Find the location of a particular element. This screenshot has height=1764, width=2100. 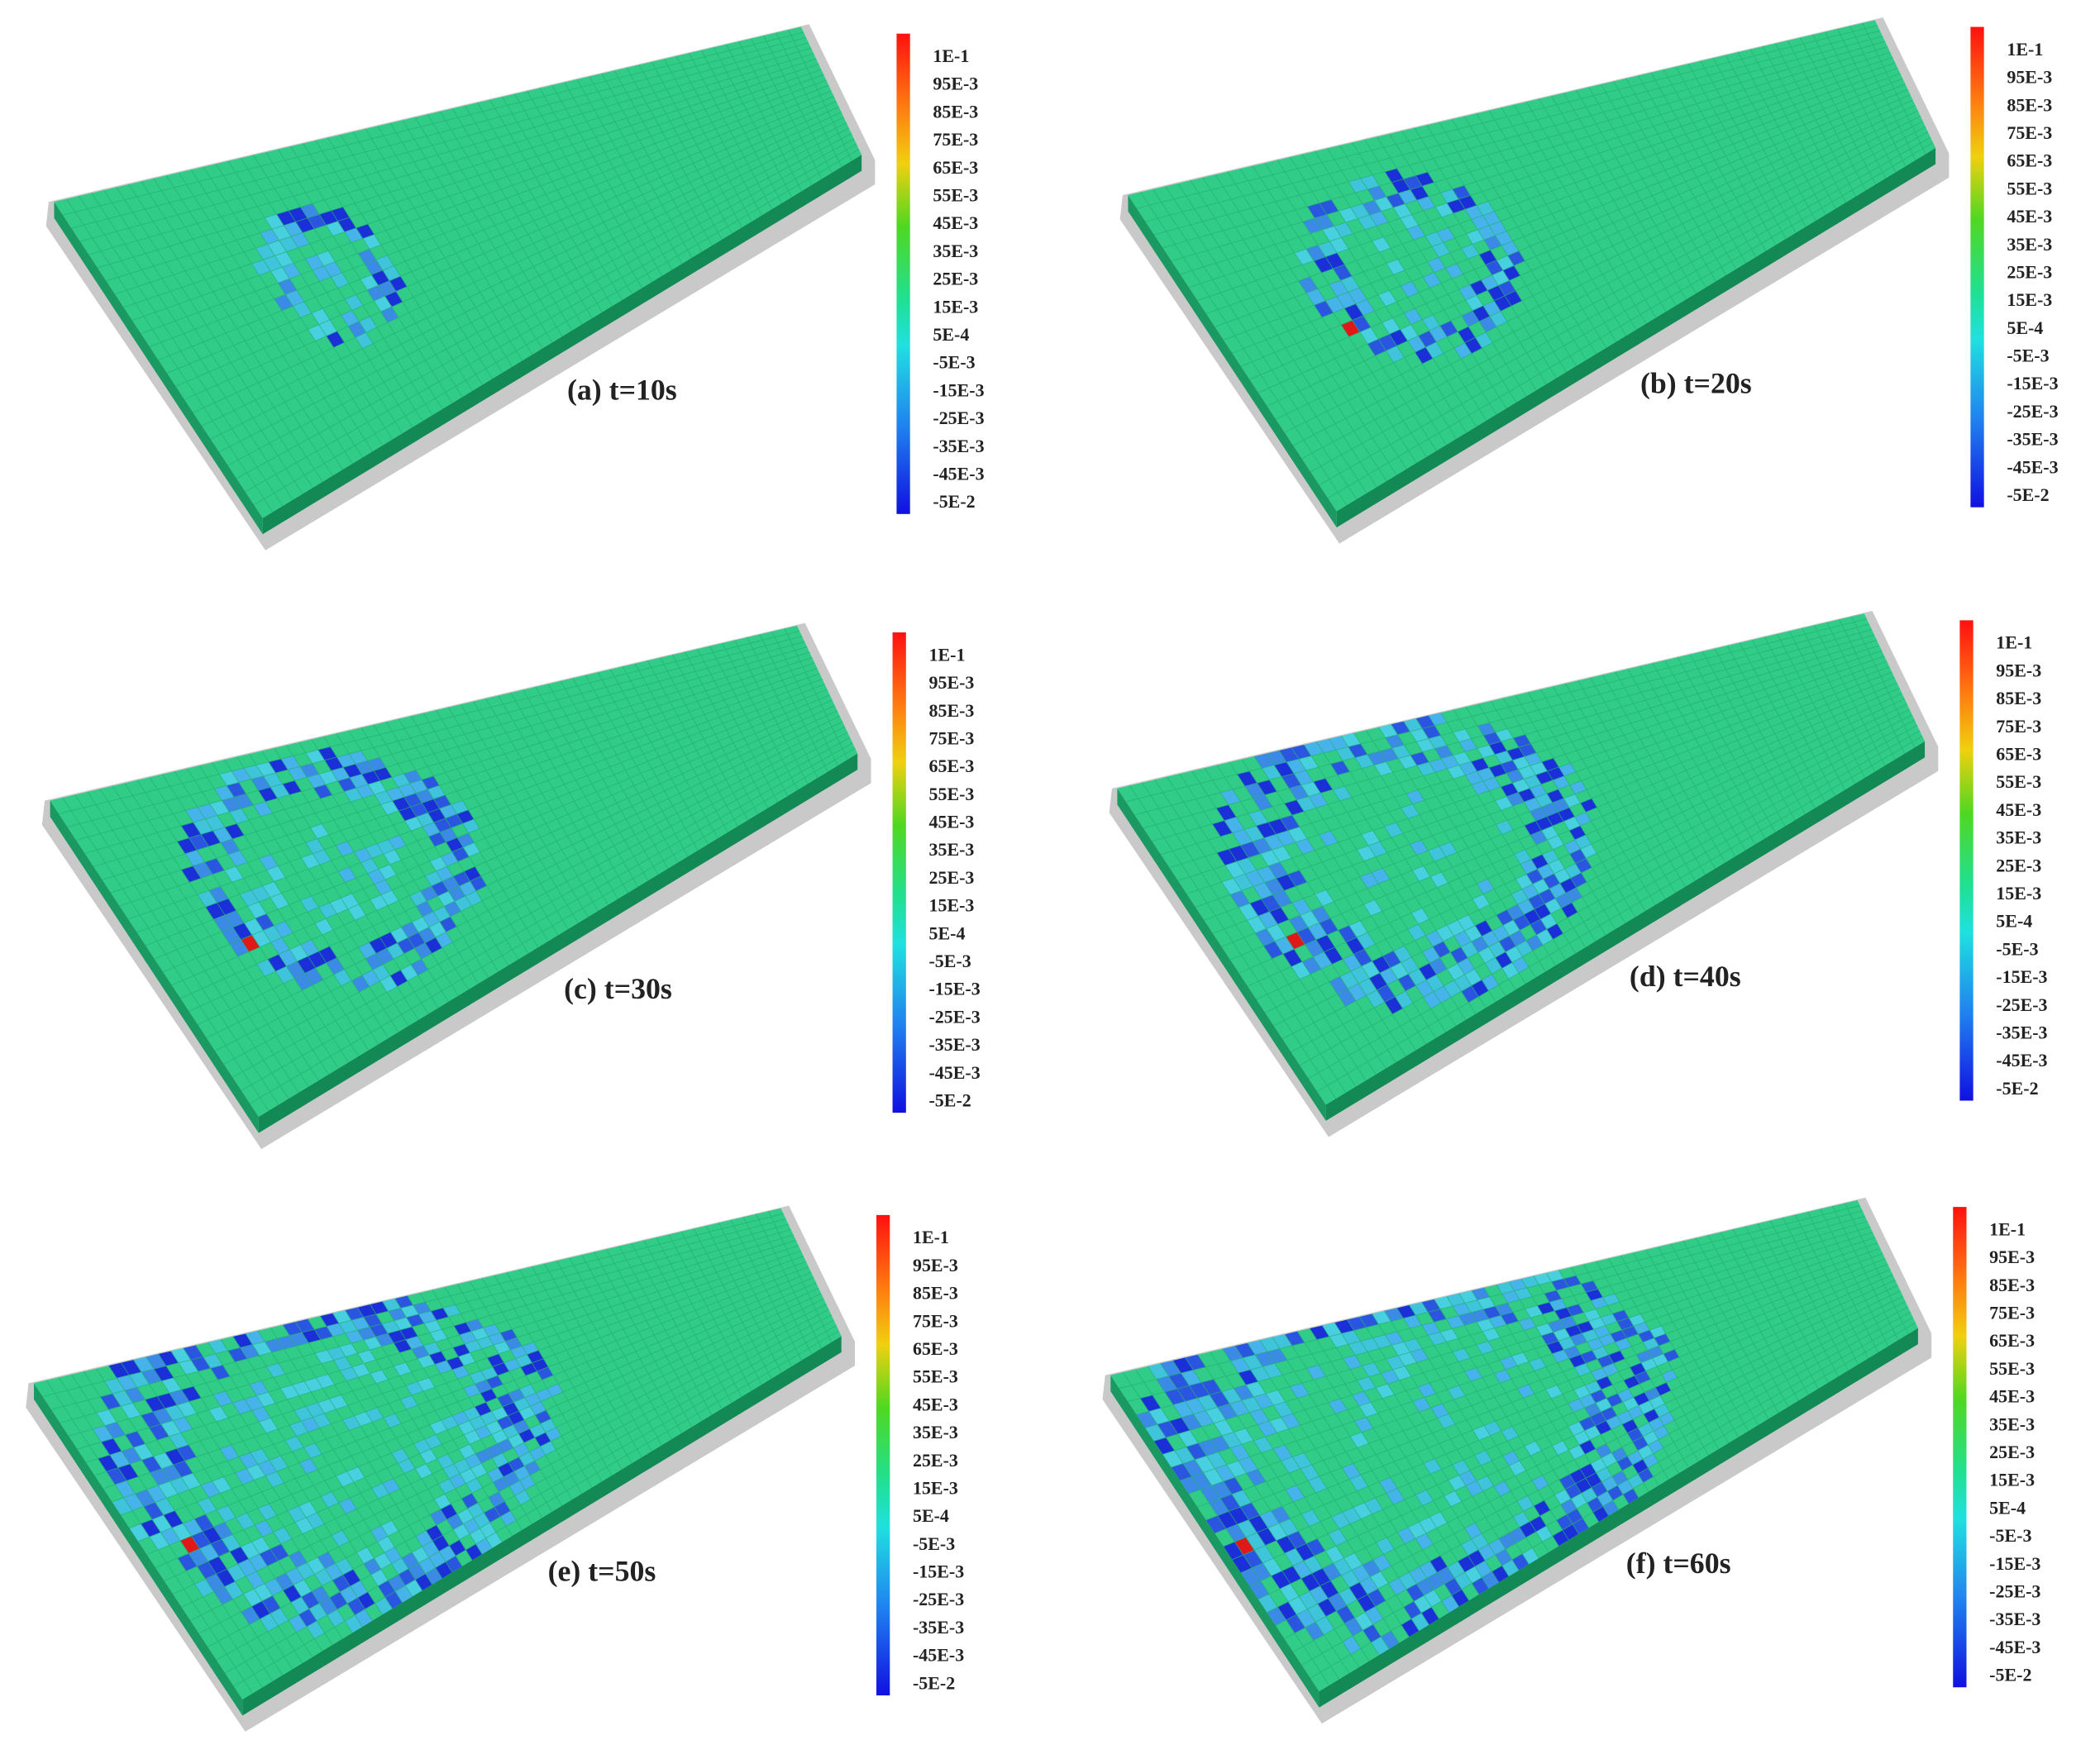

caption: (d) t=40s is located at coordinates (1685, 977).